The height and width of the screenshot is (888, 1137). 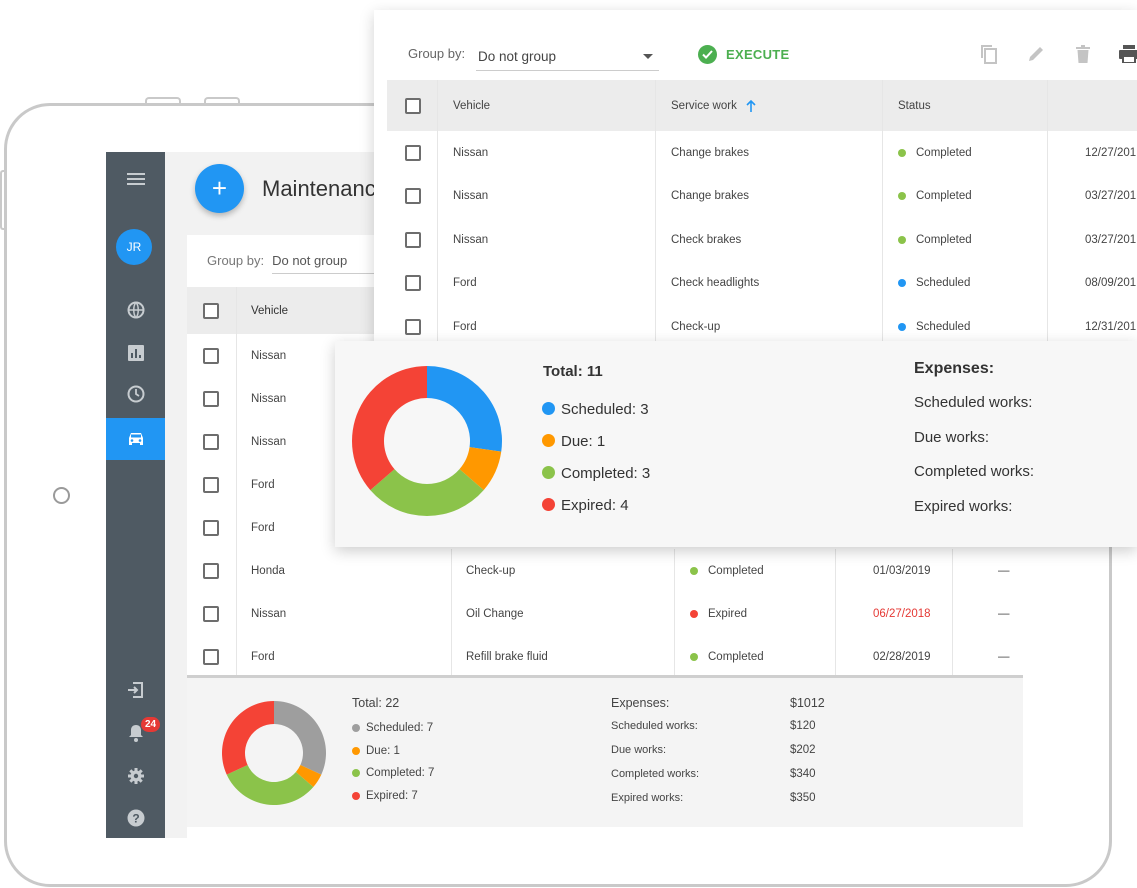 What do you see at coordinates (135, 690) in the screenshot?
I see `logout-icon` at bounding box center [135, 690].